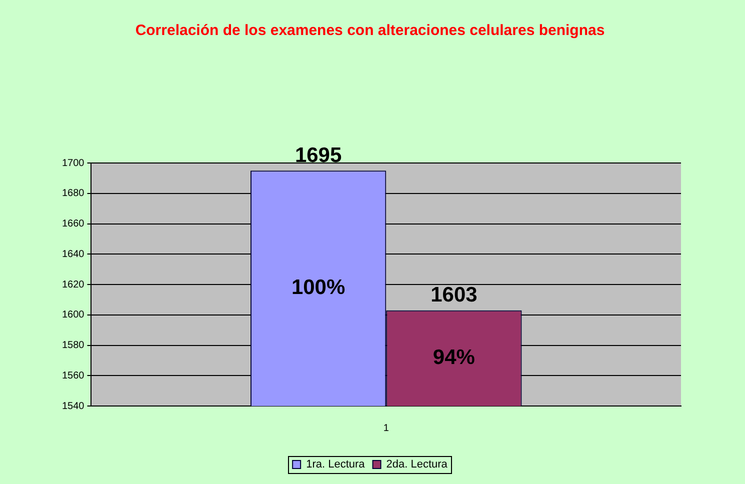 This screenshot has height=484, width=745. What do you see at coordinates (370, 31) in the screenshot?
I see `chart-title: Correlación de los examenes con alteraciones celulares benignas` at bounding box center [370, 31].